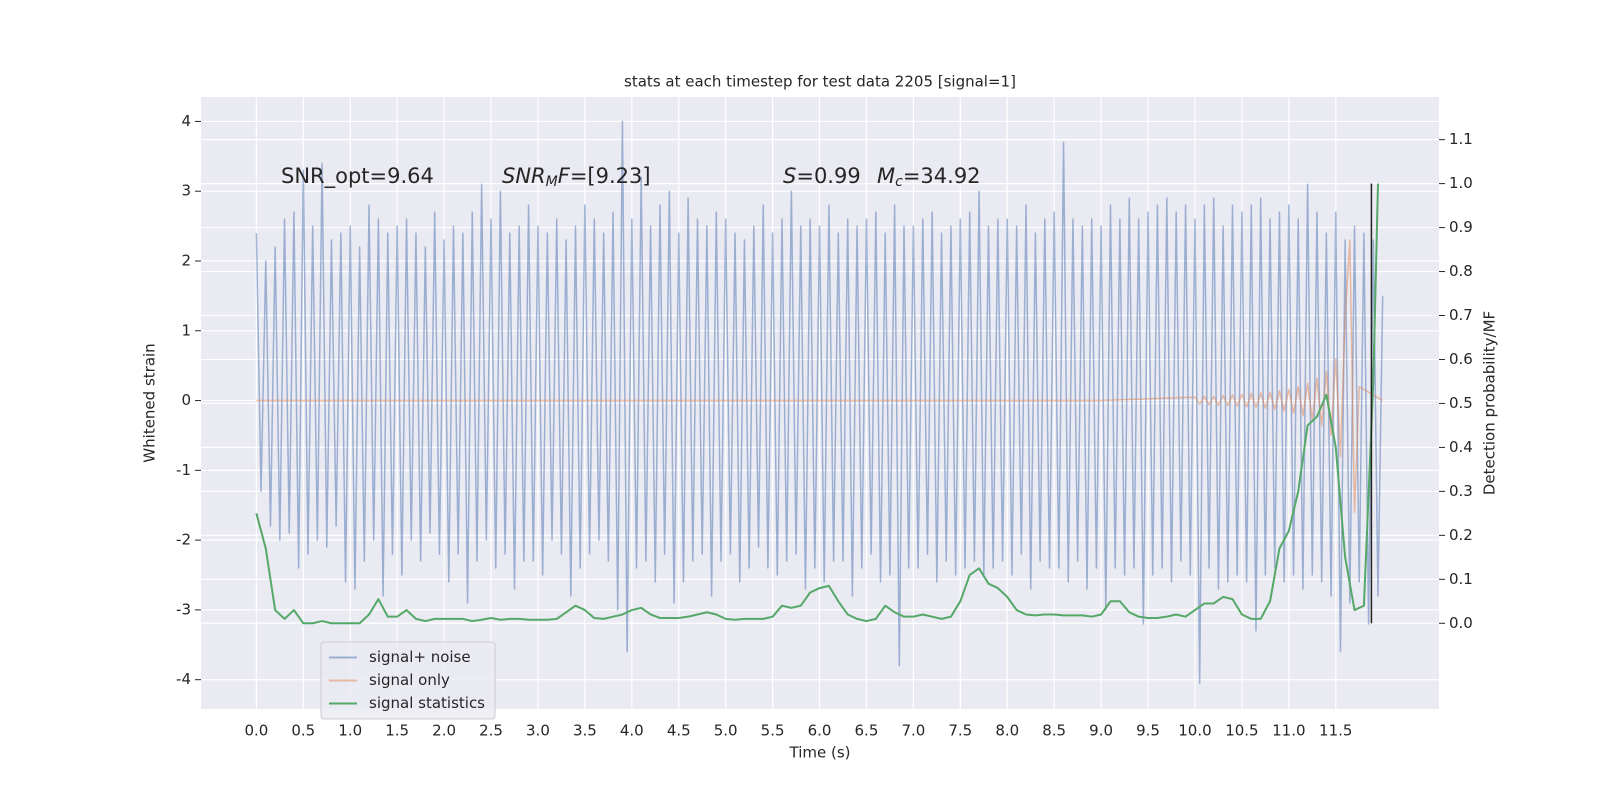  I want to click on x-tick-label: 8.5, so click(1054, 731).